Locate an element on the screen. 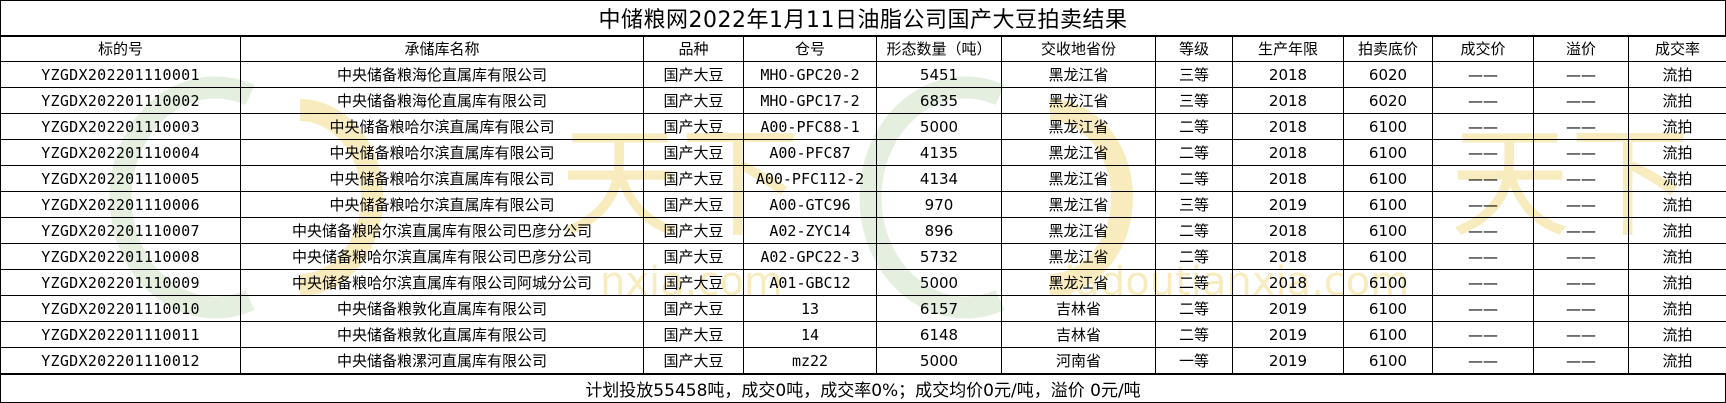 Image resolution: width=1726 pixels, height=403 pixels. cell-lot-number: YZGDX202201110002 is located at coordinates (120, 100).